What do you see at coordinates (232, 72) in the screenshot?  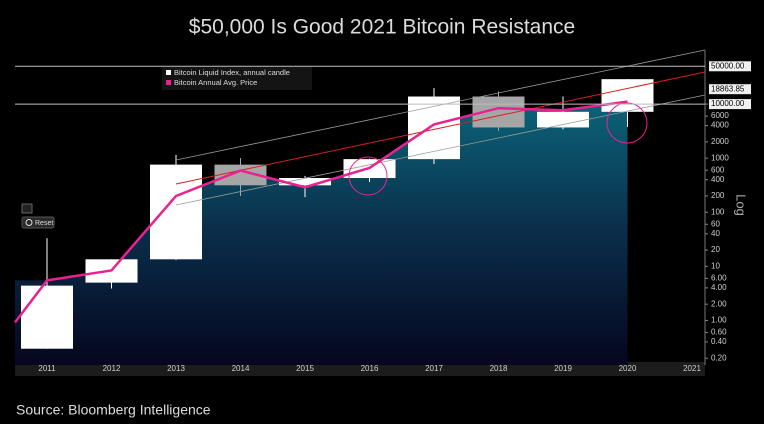 I see `legend-label: Bitcoin Liquid Index, annual candle` at bounding box center [232, 72].